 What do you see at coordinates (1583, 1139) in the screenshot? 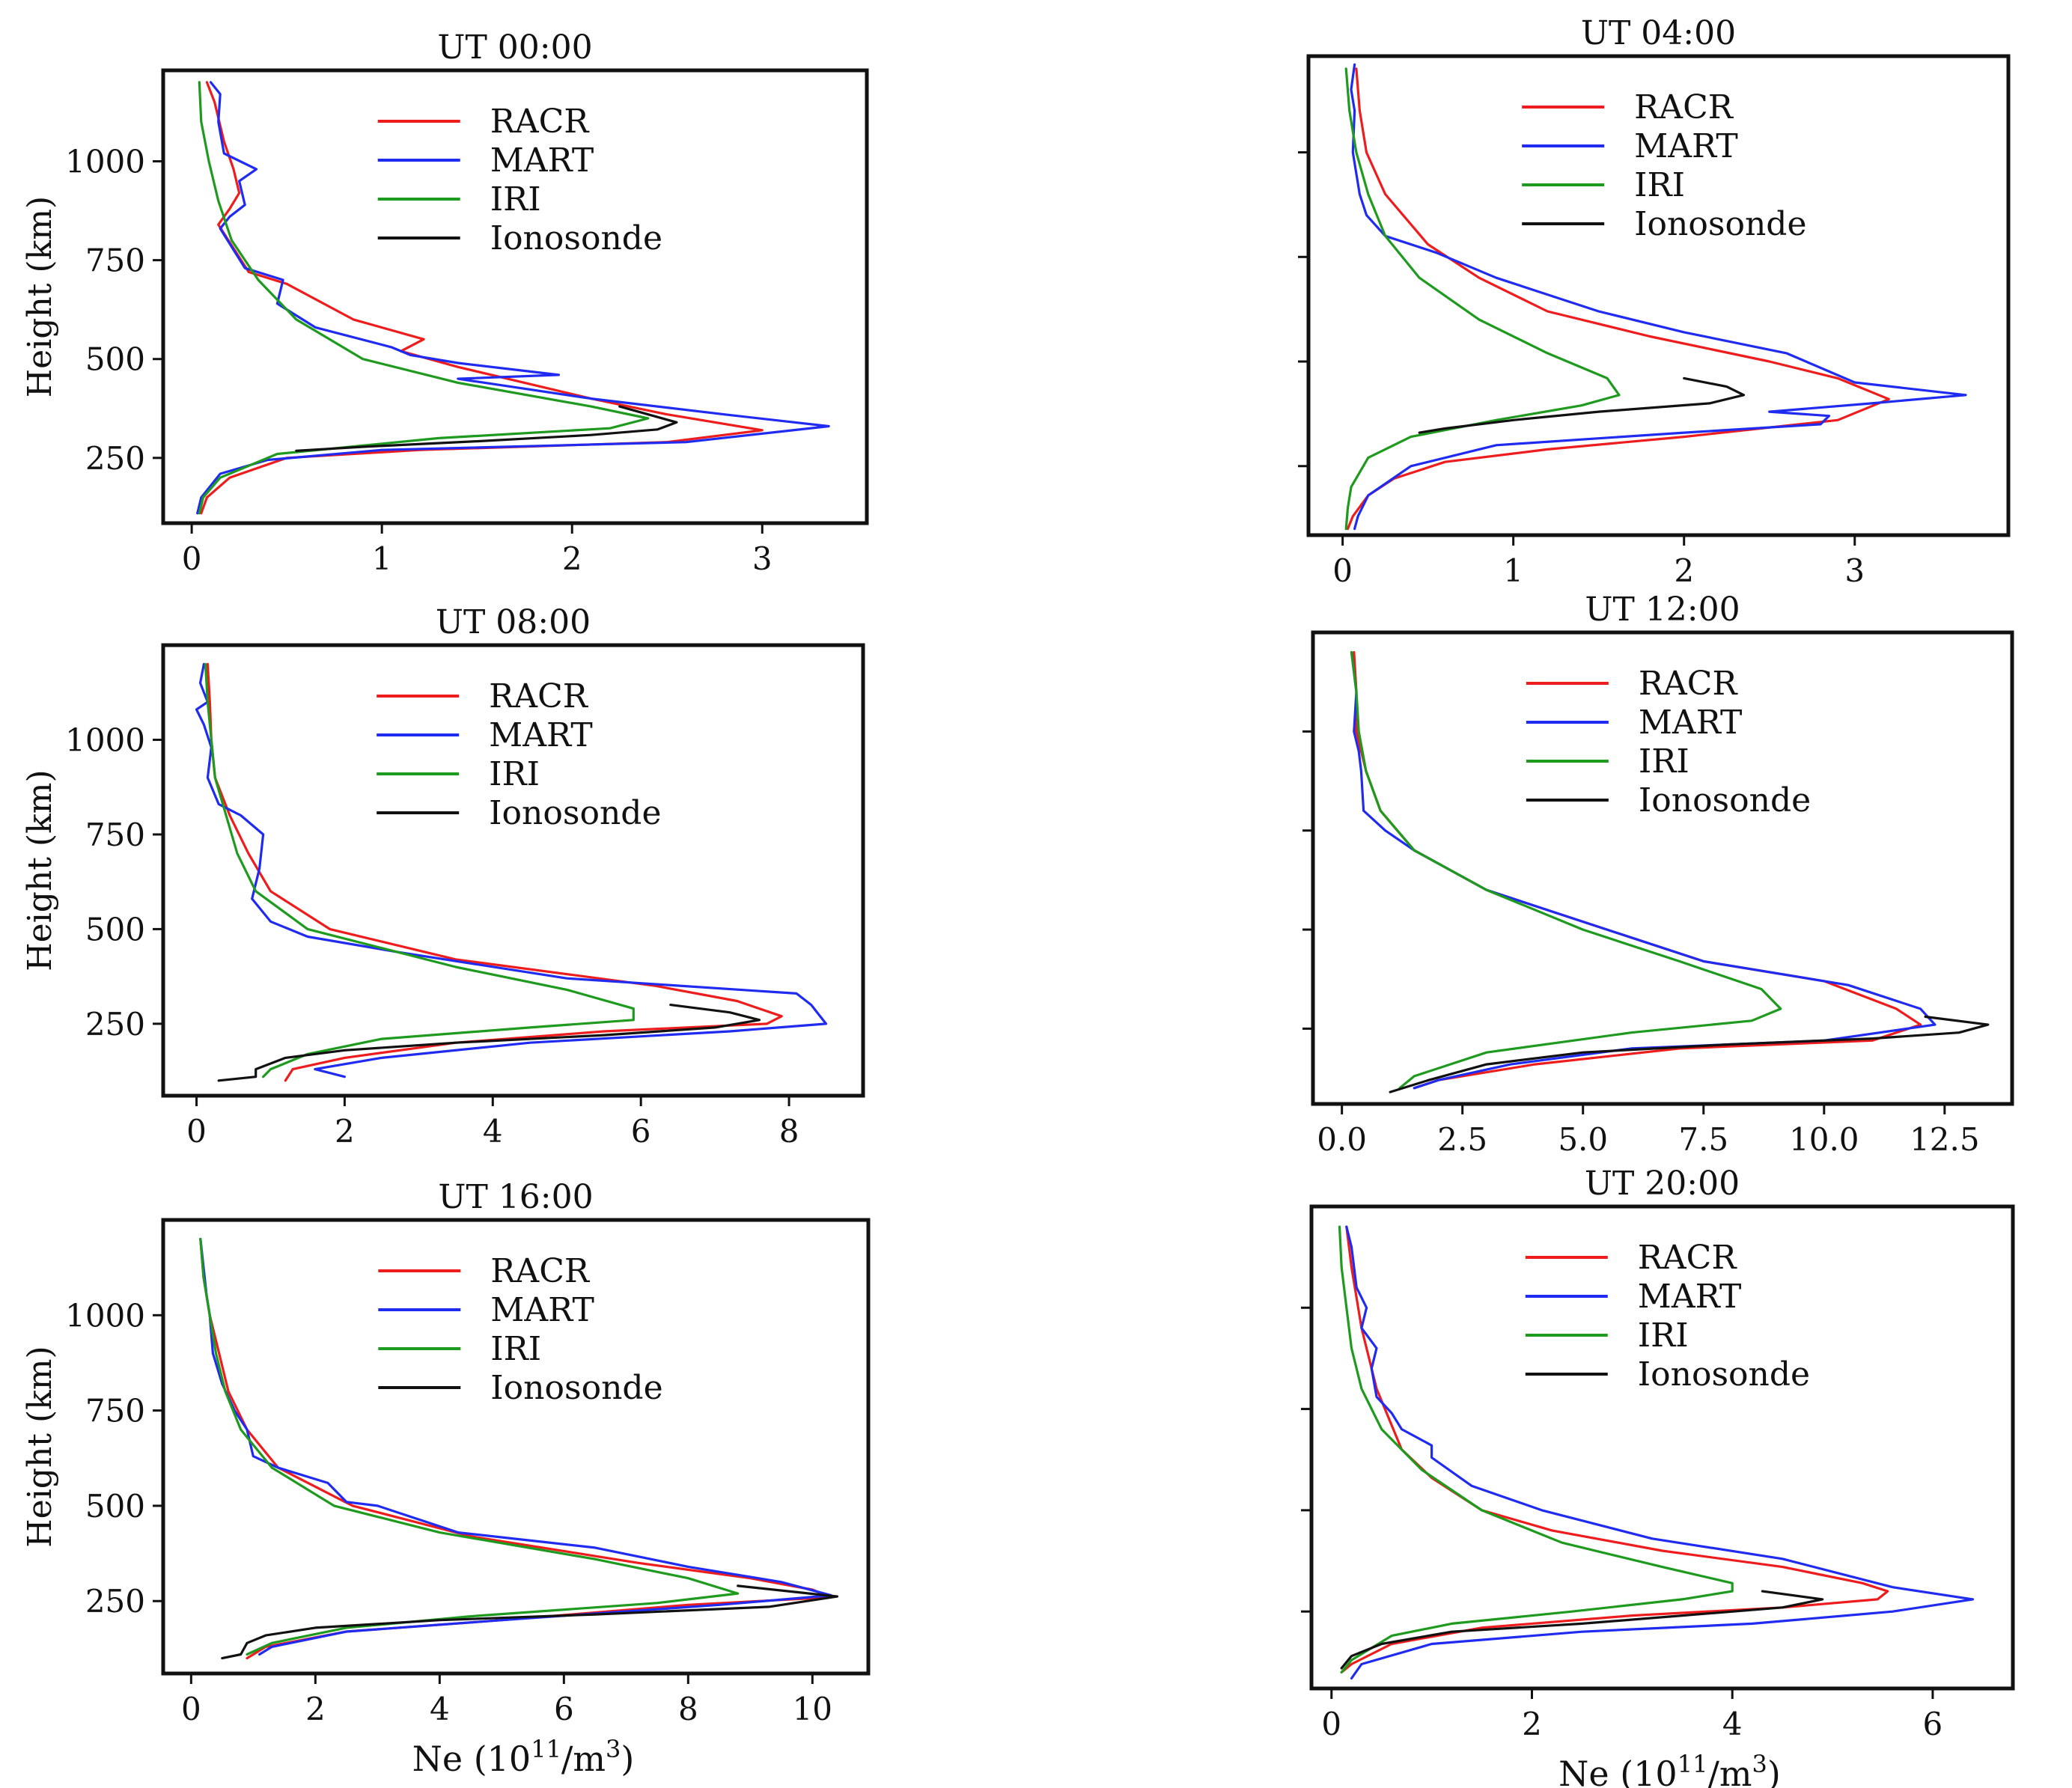
I see `x-tick-label: 5.0` at bounding box center [1583, 1139].